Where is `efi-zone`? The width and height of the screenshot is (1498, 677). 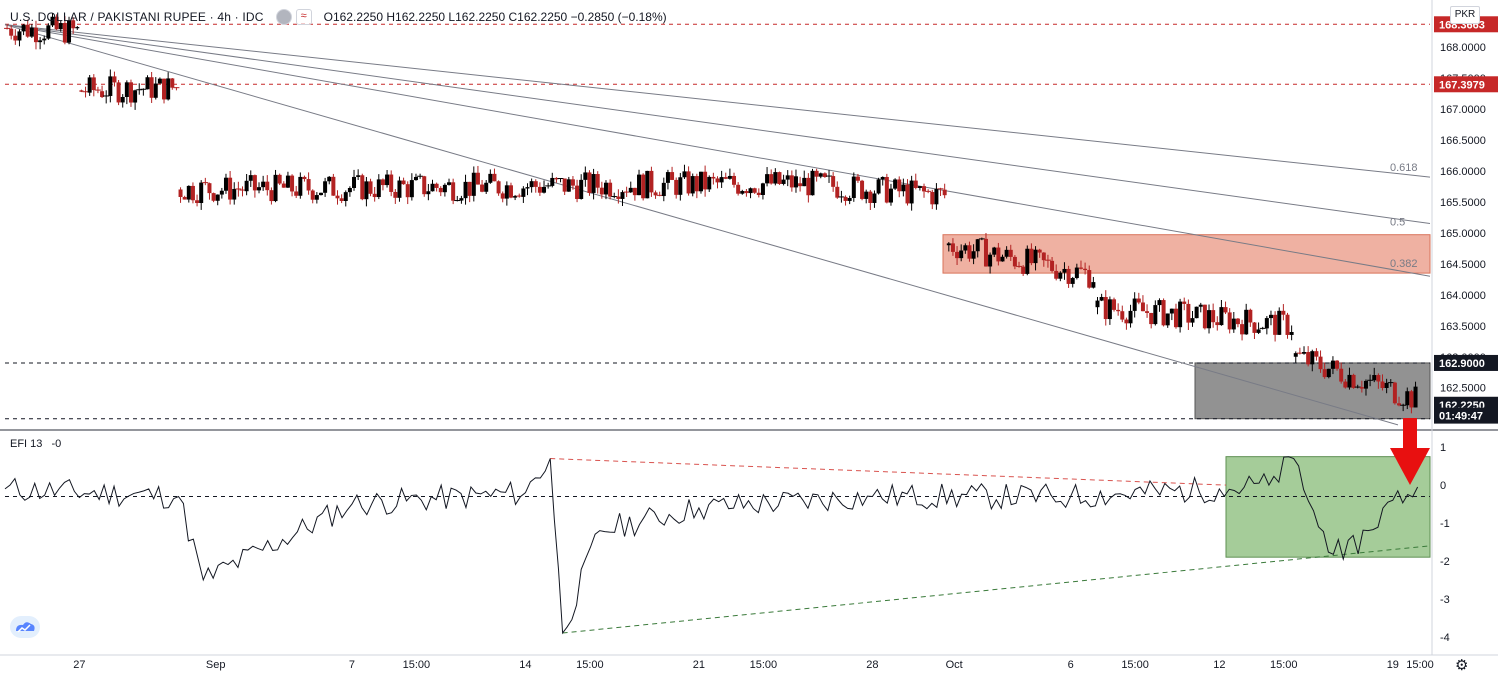 efi-zone is located at coordinates (1328, 507).